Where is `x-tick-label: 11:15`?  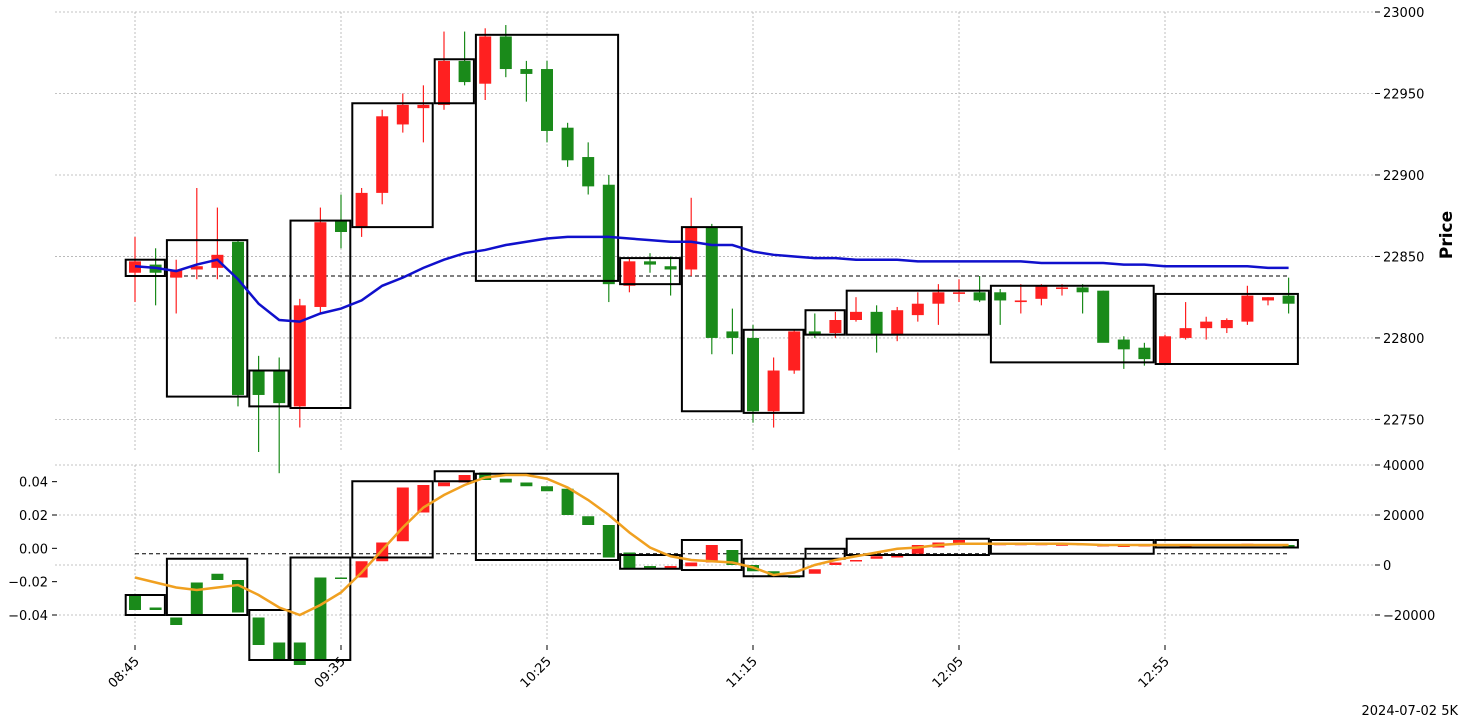 x-tick-label: 11:15 is located at coordinates (742, 672).